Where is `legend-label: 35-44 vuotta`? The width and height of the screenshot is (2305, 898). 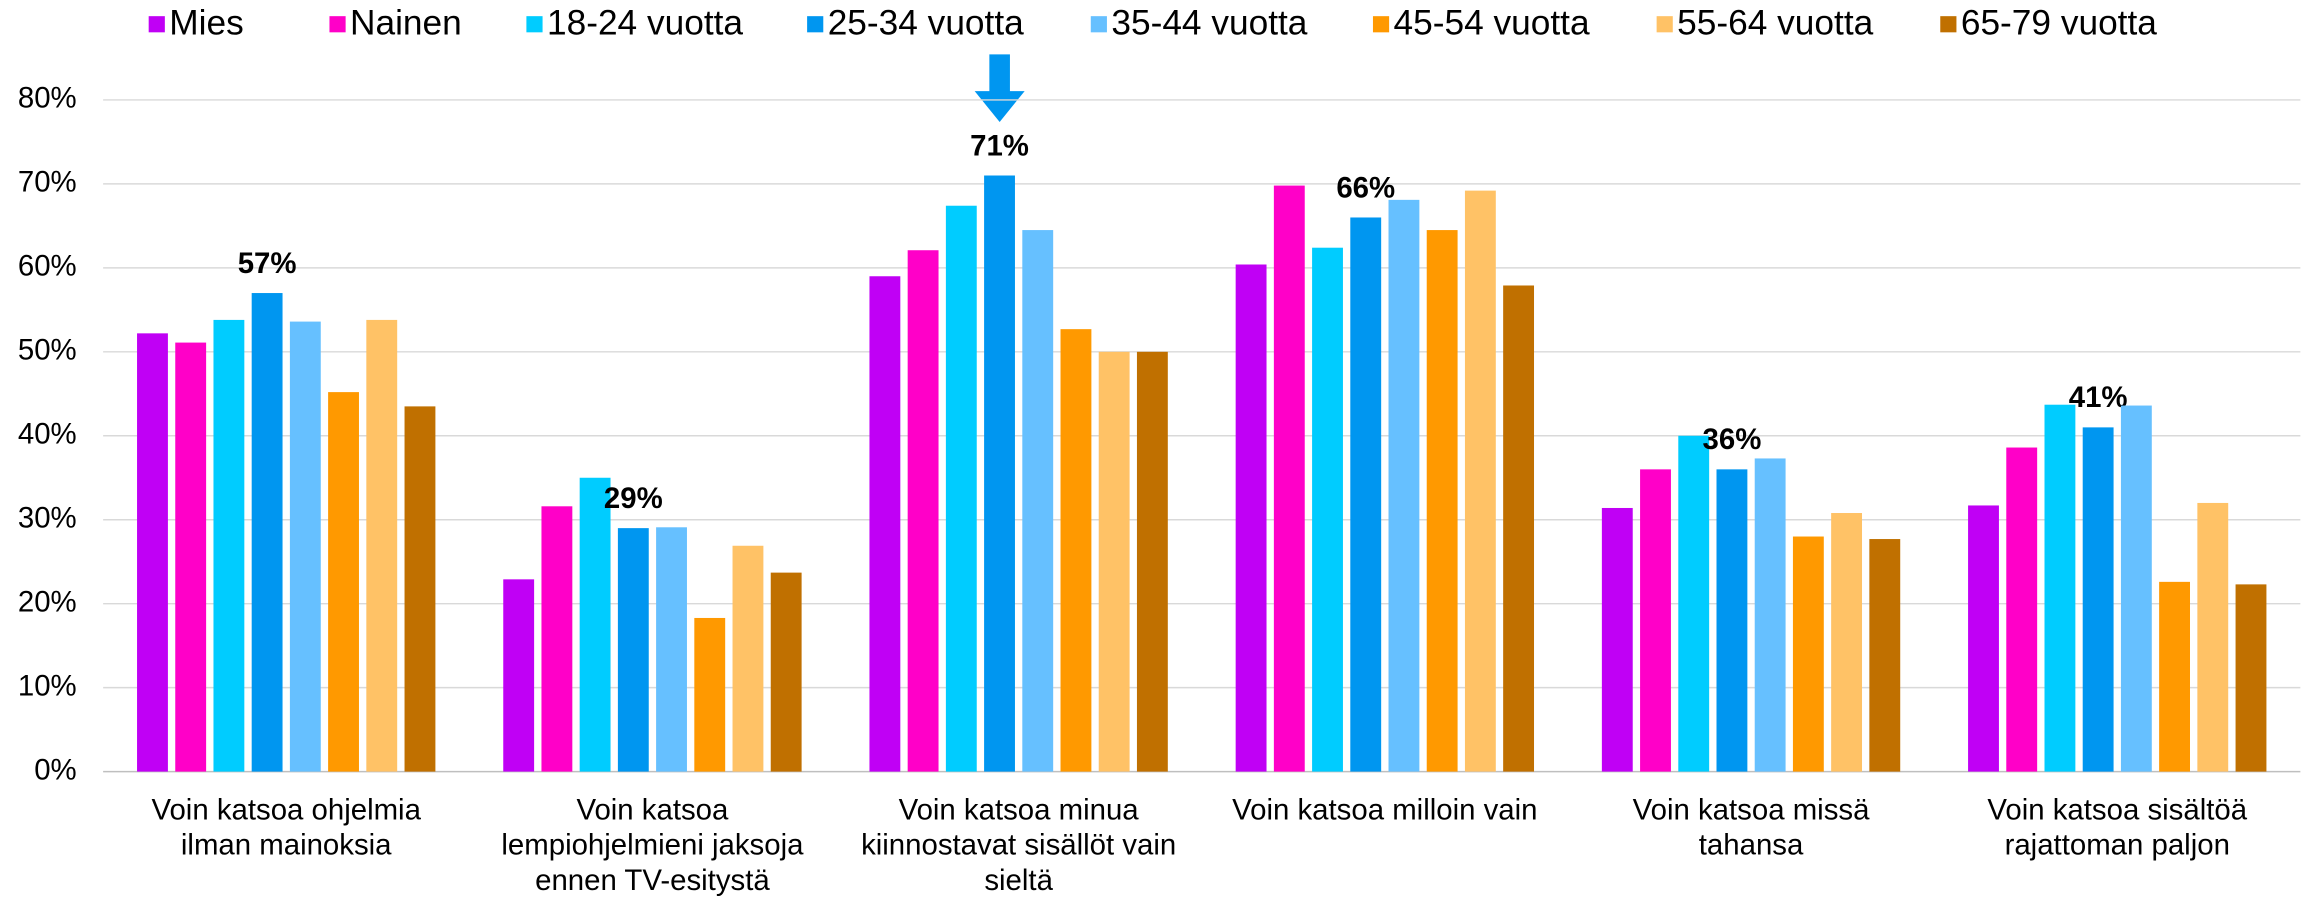 legend-label: 35-44 vuotta is located at coordinates (1209, 22).